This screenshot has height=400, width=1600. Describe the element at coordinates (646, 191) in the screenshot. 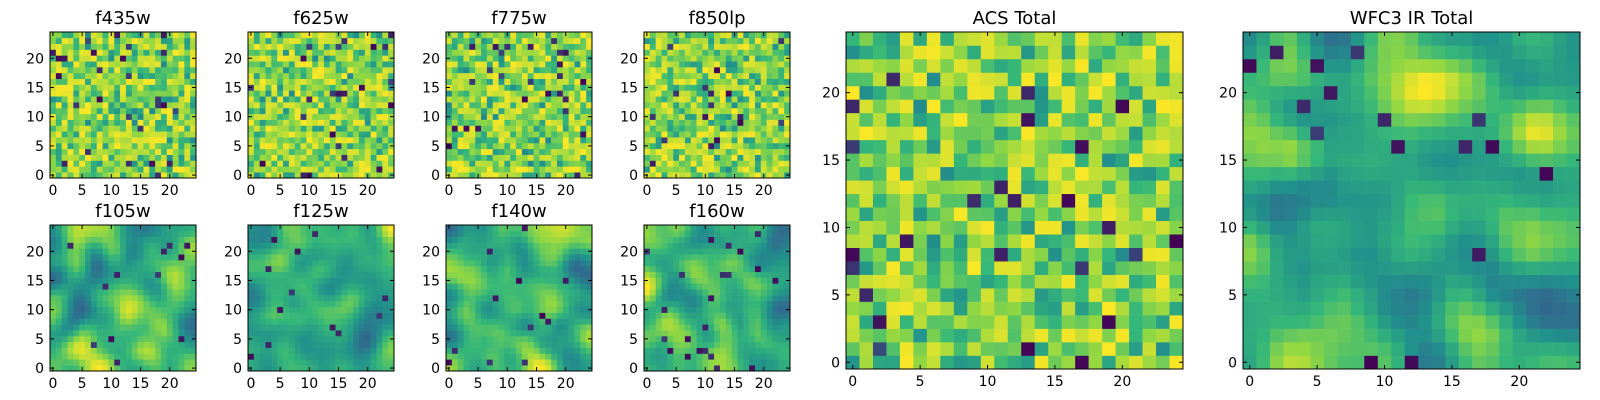

I see `x-tick-label: 0` at that location.